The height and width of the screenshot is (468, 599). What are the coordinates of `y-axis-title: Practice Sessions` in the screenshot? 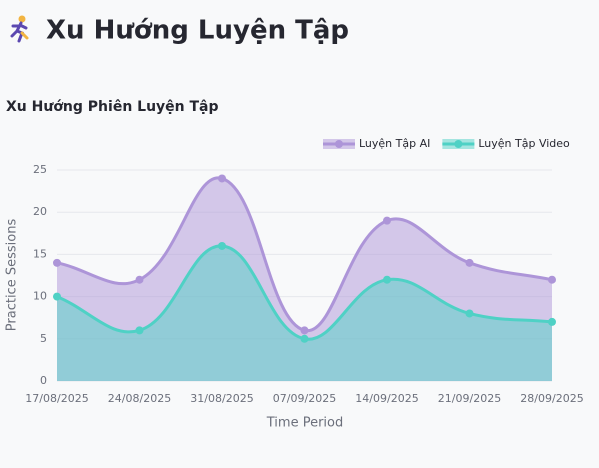 It's located at (12, 275).